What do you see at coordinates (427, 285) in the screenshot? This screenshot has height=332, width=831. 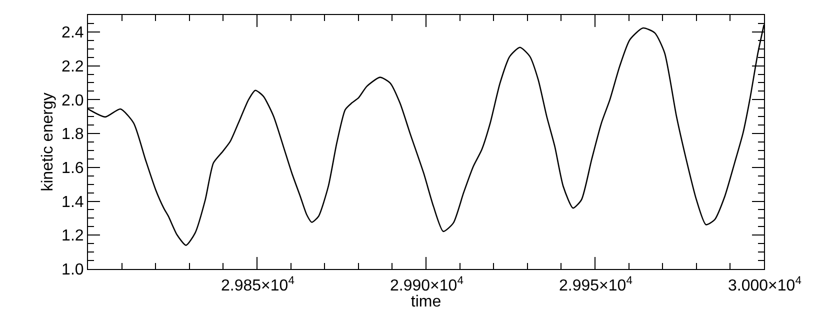 I see `x-tick-label: 2.990×10$^{4}$` at bounding box center [427, 285].